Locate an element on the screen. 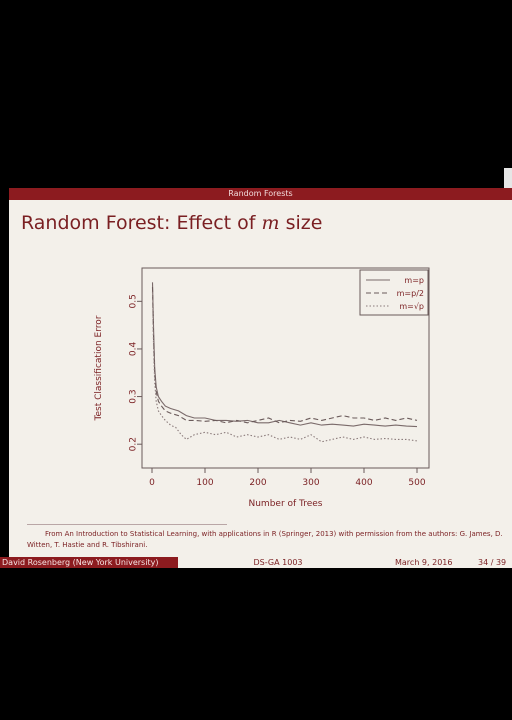  section-title: Random Forests is located at coordinates (260, 193).